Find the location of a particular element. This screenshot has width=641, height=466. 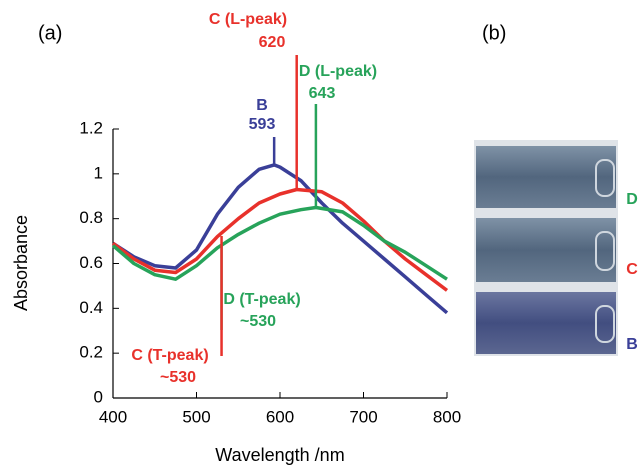

x-tick-label: 600 is located at coordinates (280, 416).